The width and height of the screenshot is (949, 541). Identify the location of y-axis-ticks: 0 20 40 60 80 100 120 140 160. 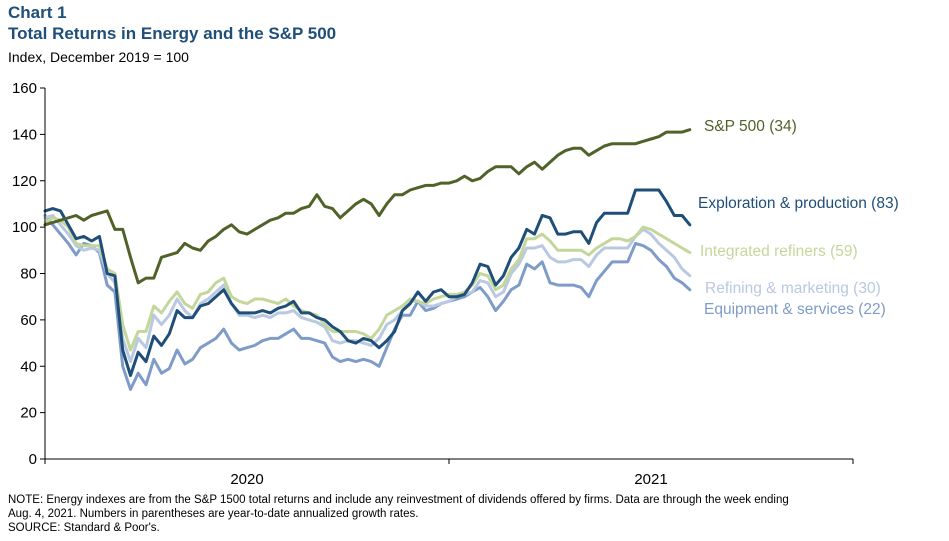
(28, 274).